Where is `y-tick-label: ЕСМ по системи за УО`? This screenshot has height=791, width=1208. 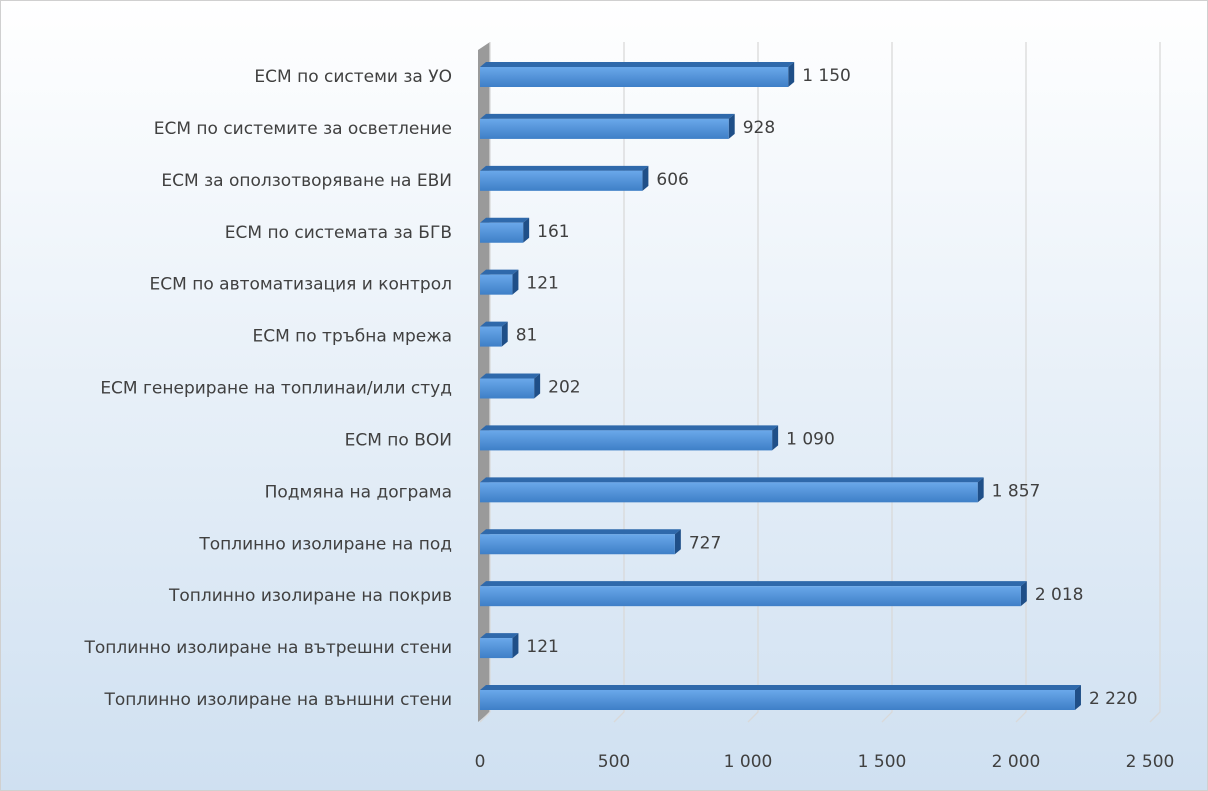 y-tick-label: ЕСМ по системи за УО is located at coordinates (353, 77).